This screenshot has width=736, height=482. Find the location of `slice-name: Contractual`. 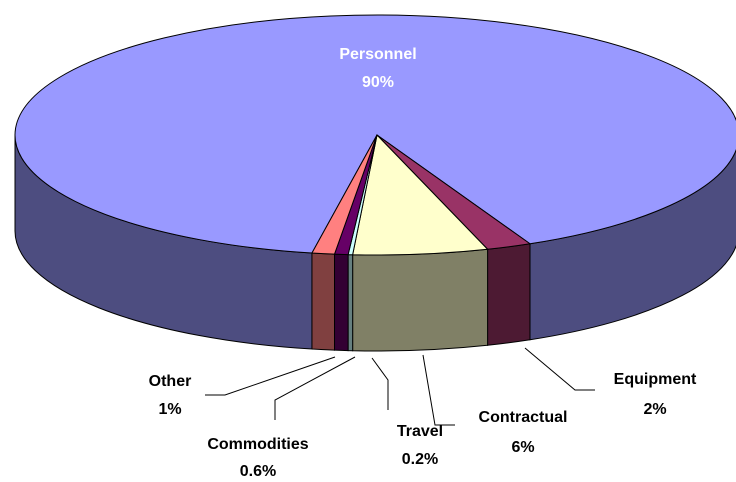

slice-name: Contractual is located at coordinates (523, 417).